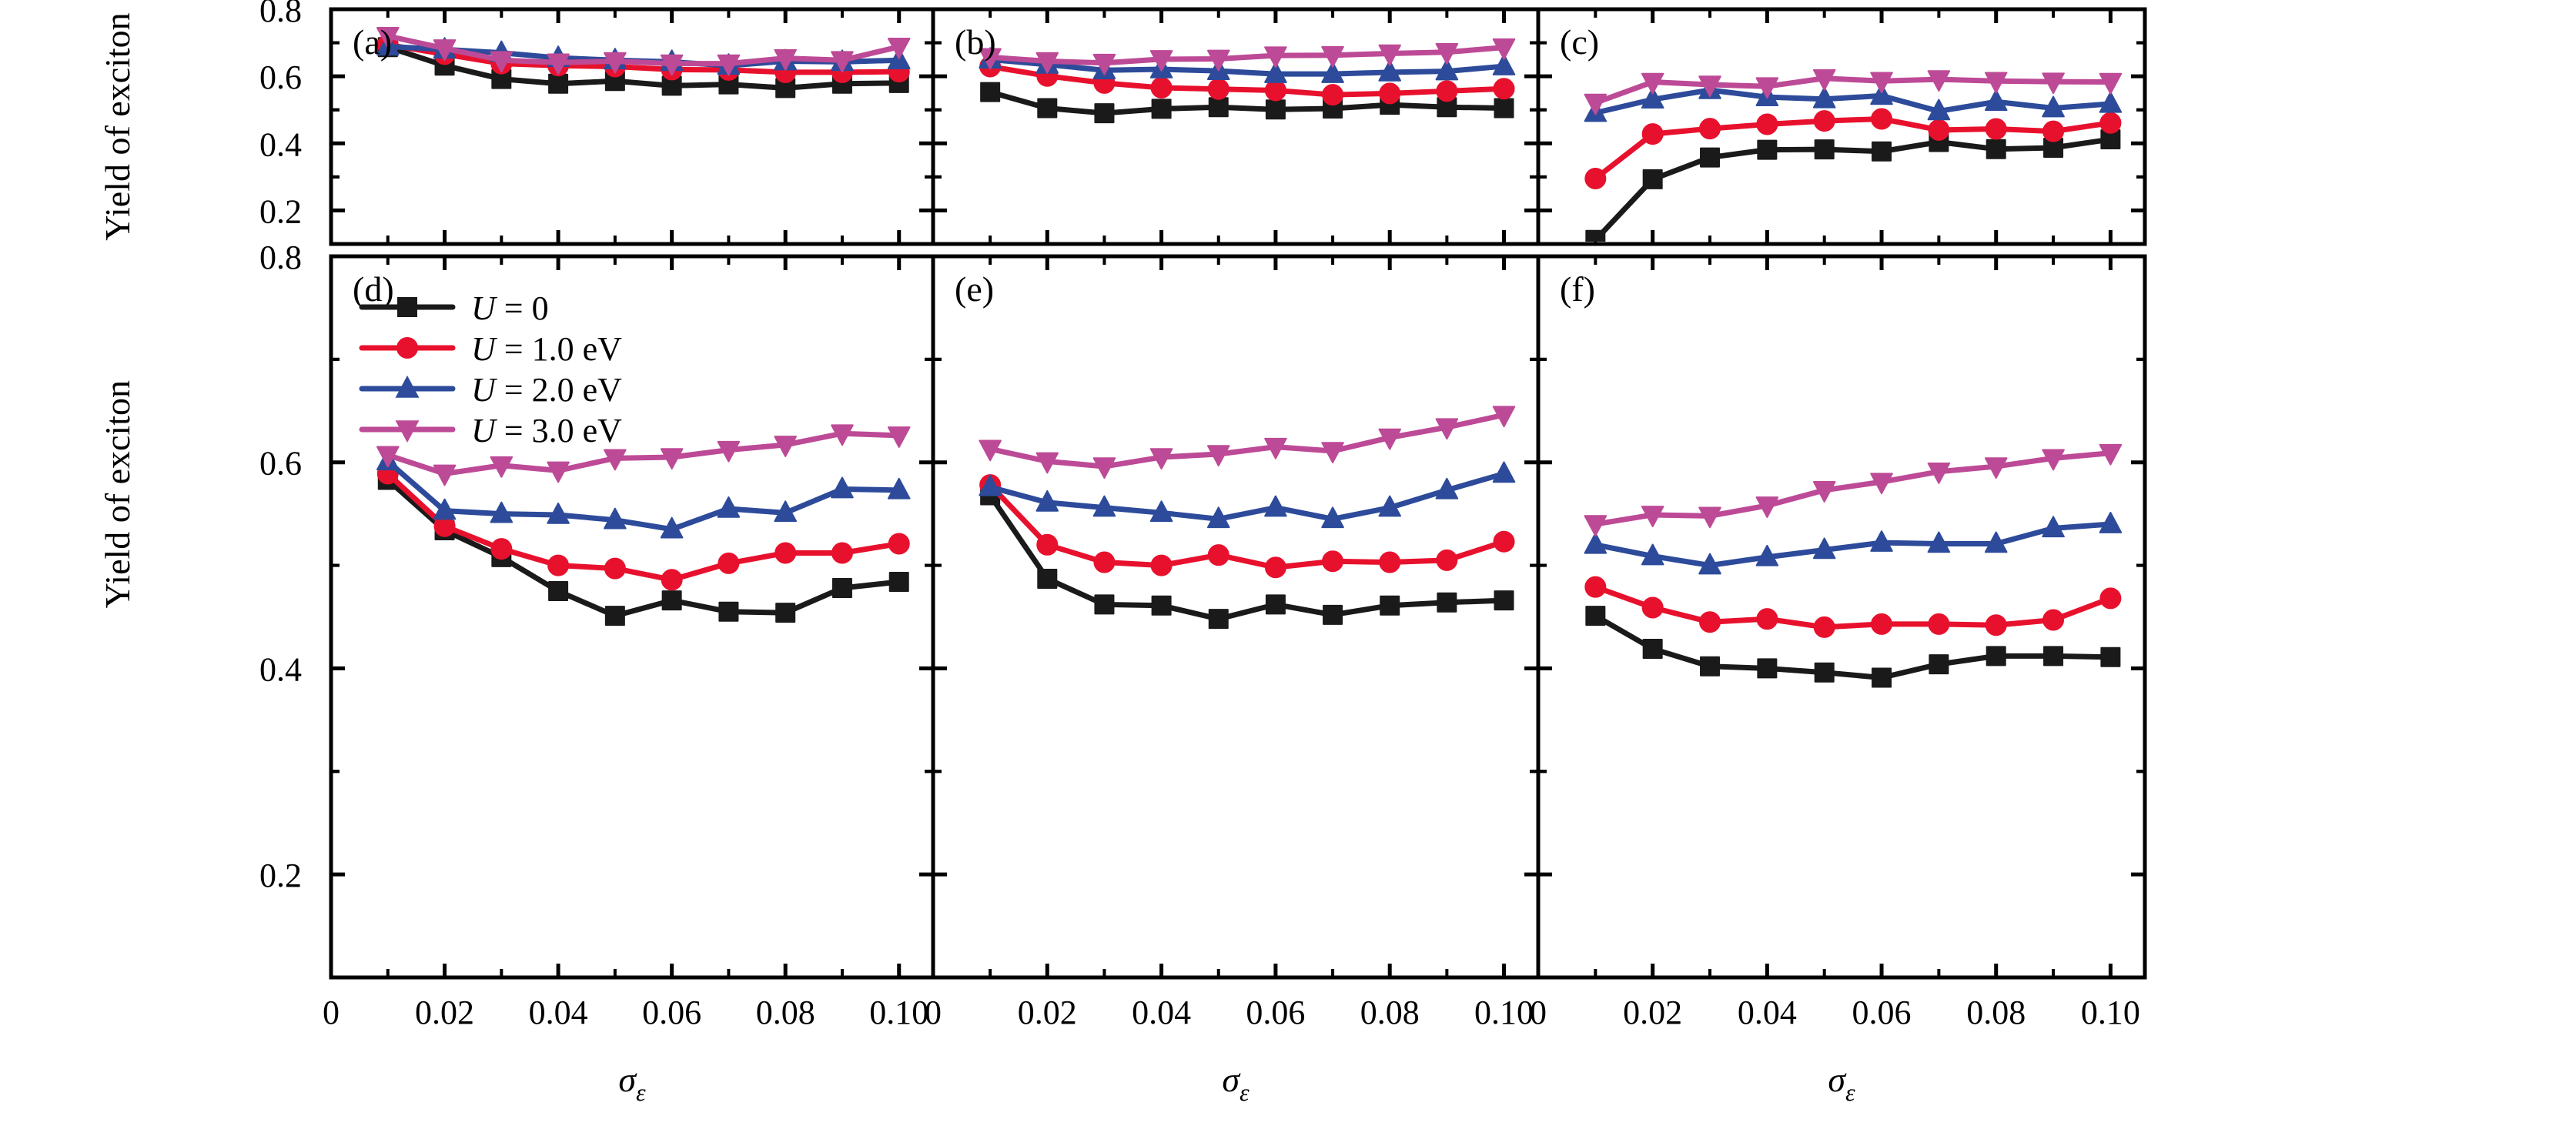  Describe the element at coordinates (644, 453) in the screenshot. I see `series-line-triangle-down` at that location.